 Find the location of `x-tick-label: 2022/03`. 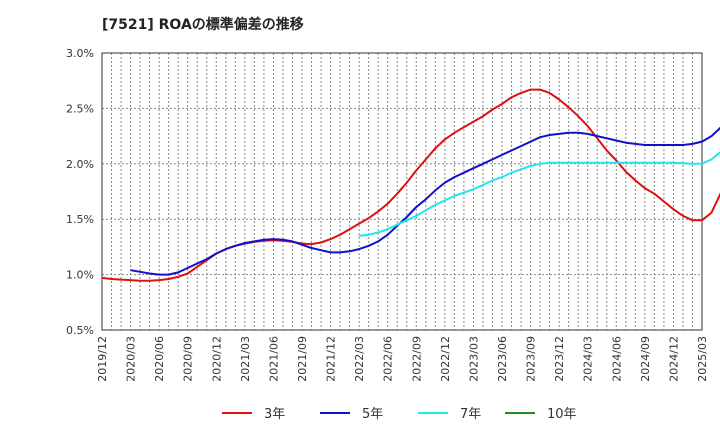

x-tick-label: 2022/03 is located at coordinates (359, 359).